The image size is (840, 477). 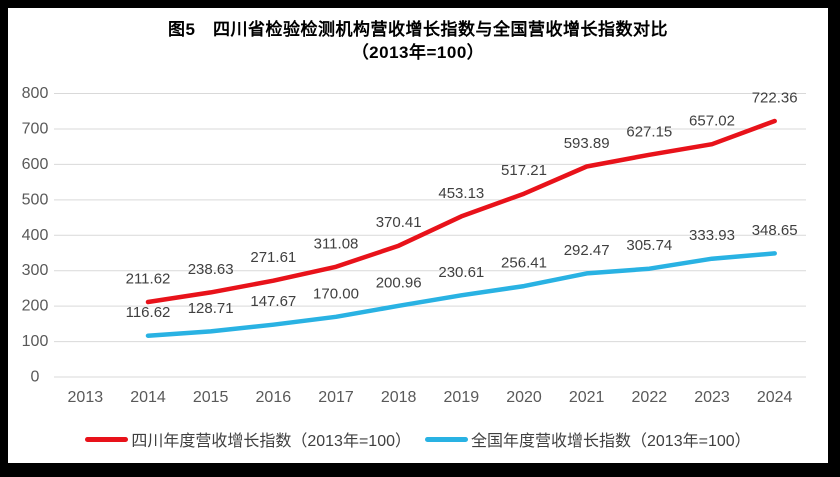 What do you see at coordinates (461, 193) in the screenshot?
I see `data-label: 453.13` at bounding box center [461, 193].